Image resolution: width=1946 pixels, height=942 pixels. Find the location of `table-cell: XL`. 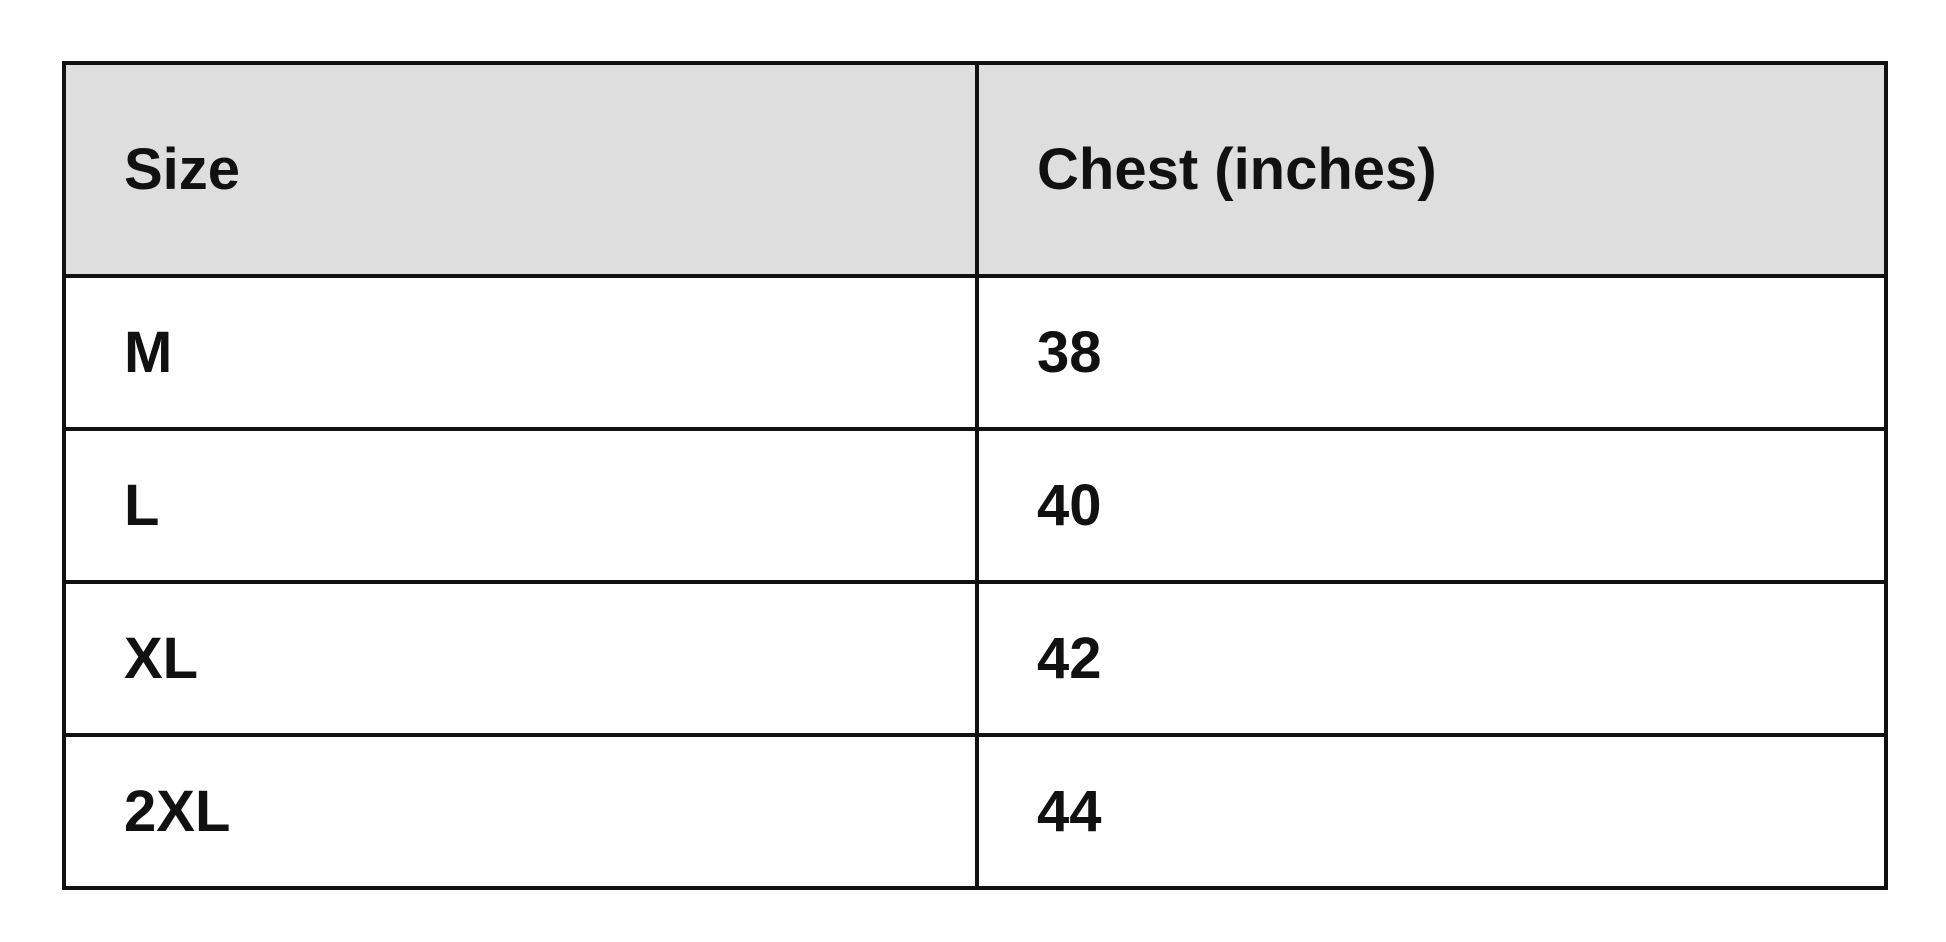

table-cell: XL is located at coordinates (520, 658).